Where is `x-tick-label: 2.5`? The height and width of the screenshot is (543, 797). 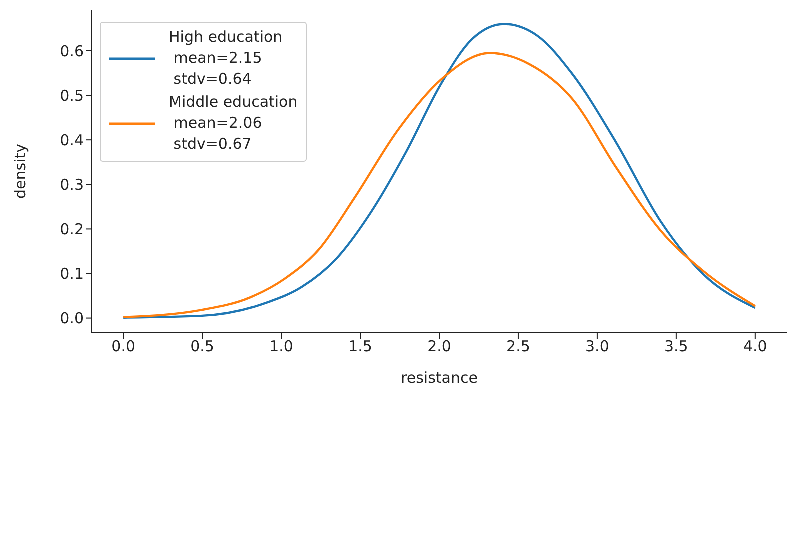 x-tick-label: 2.5 is located at coordinates (518, 347).